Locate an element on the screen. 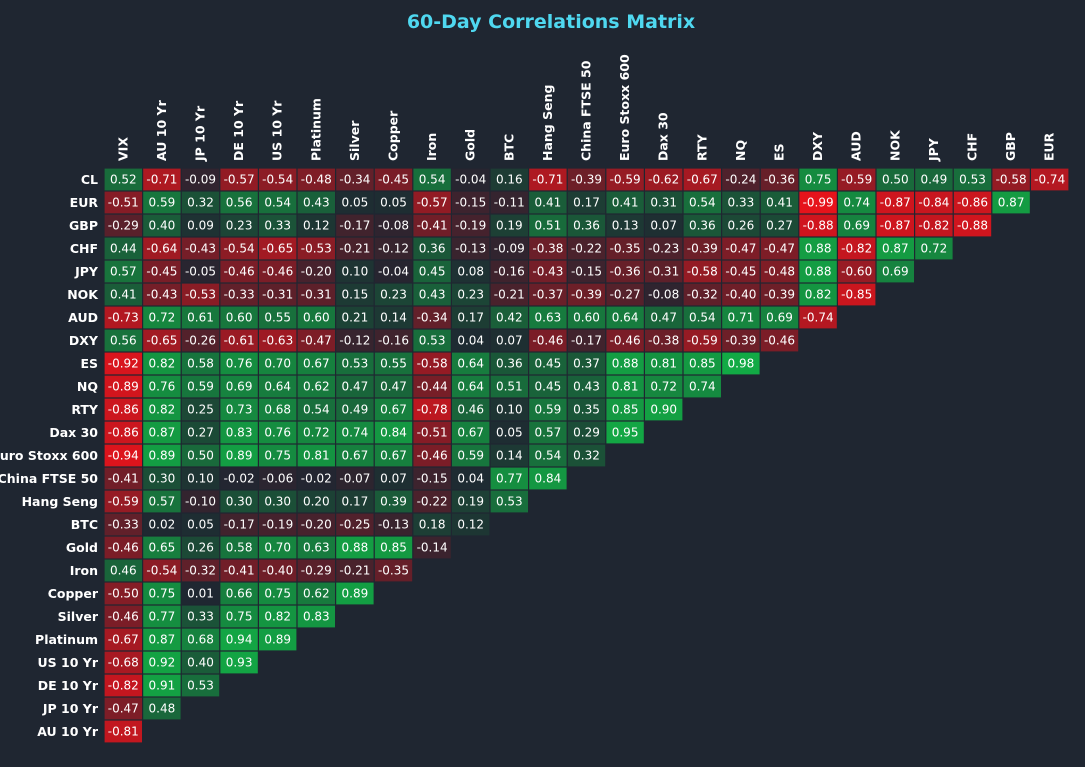  cell-value-label: -0.89 is located at coordinates (123, 387).